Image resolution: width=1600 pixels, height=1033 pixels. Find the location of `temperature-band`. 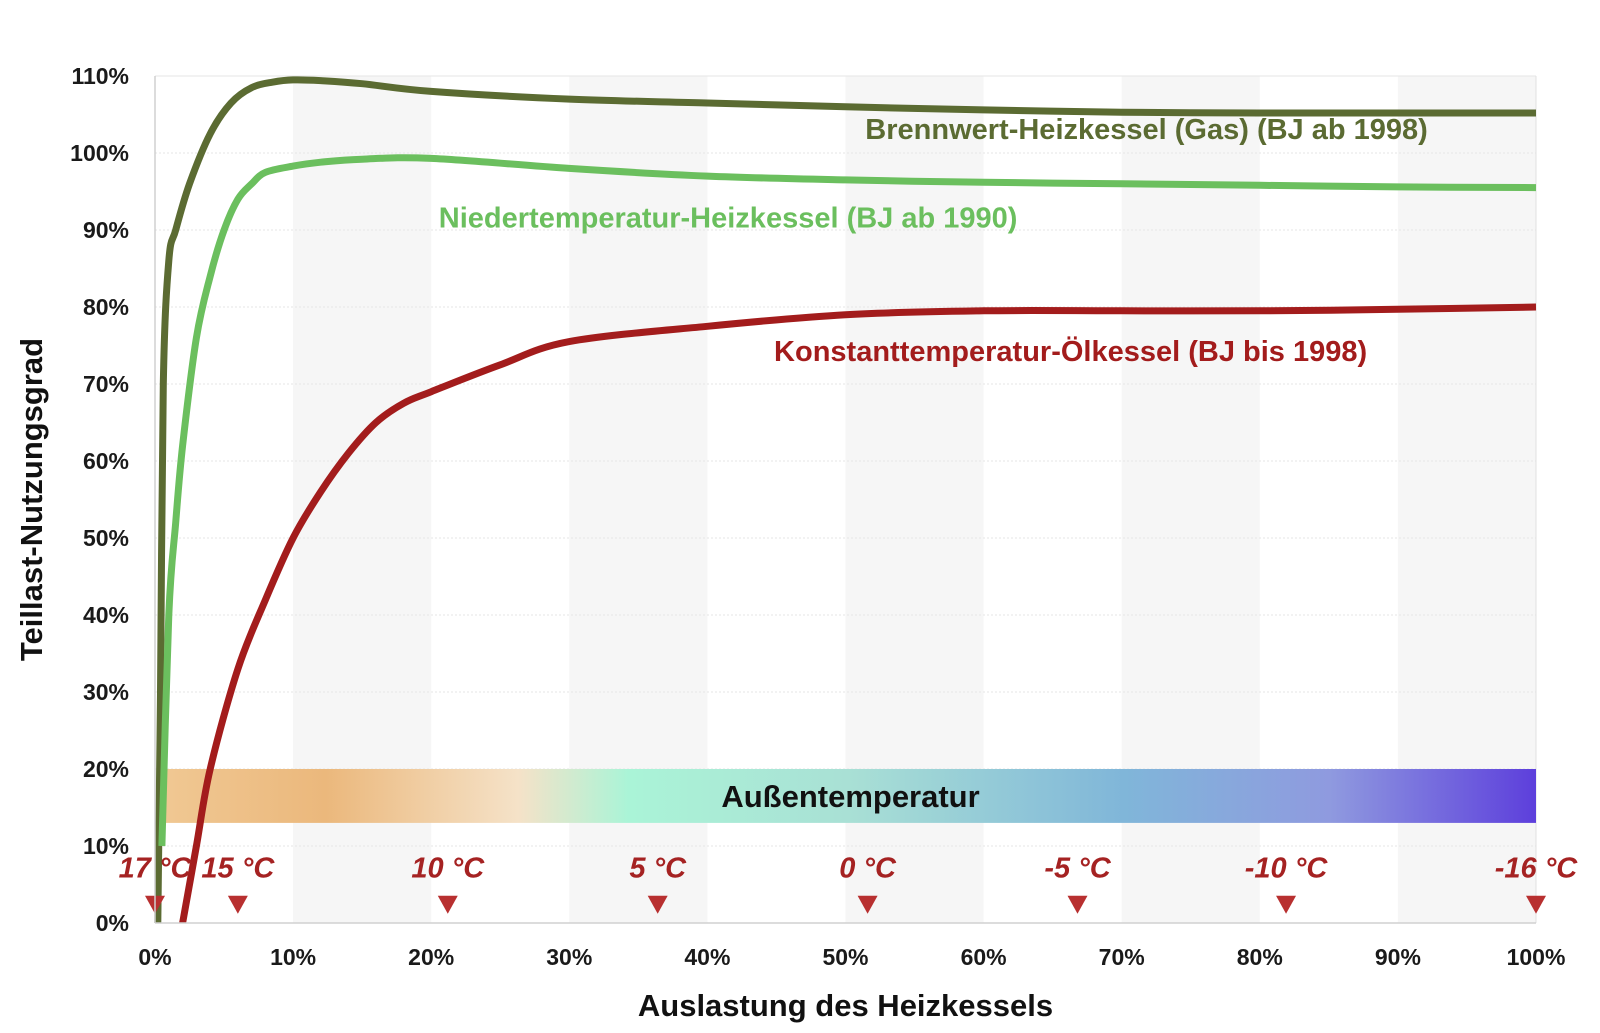

temperature-band is located at coordinates (848, 796).